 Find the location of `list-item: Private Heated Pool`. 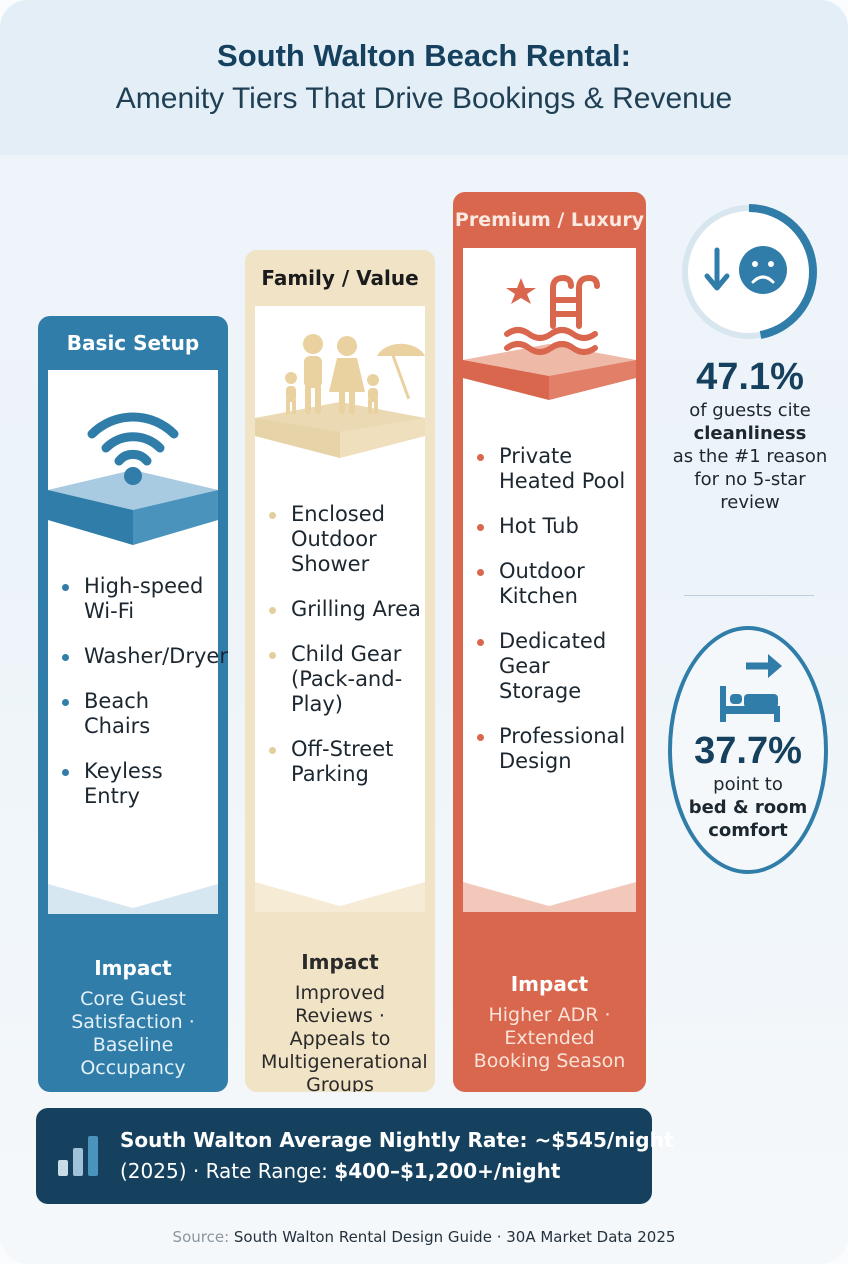

list-item: Private Heated Pool is located at coordinates (549, 469).